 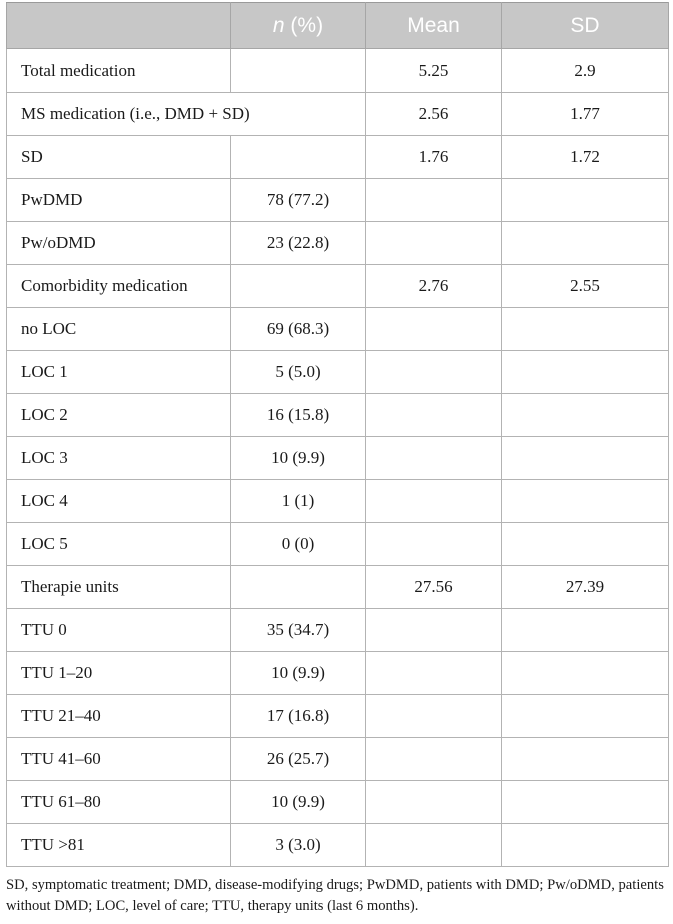 What do you see at coordinates (433, 70) in the screenshot?
I see `row-mean: 5.25` at bounding box center [433, 70].